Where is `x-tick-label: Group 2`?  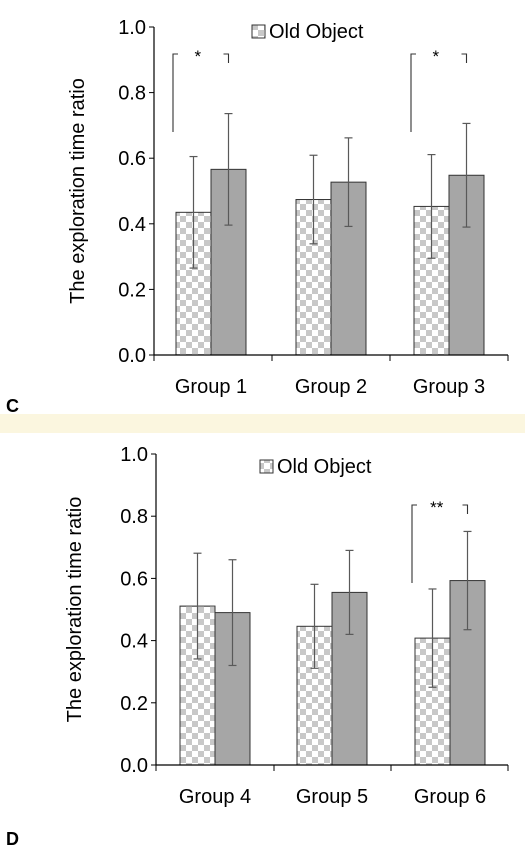
x-tick-label: Group 2 is located at coordinates (331, 387).